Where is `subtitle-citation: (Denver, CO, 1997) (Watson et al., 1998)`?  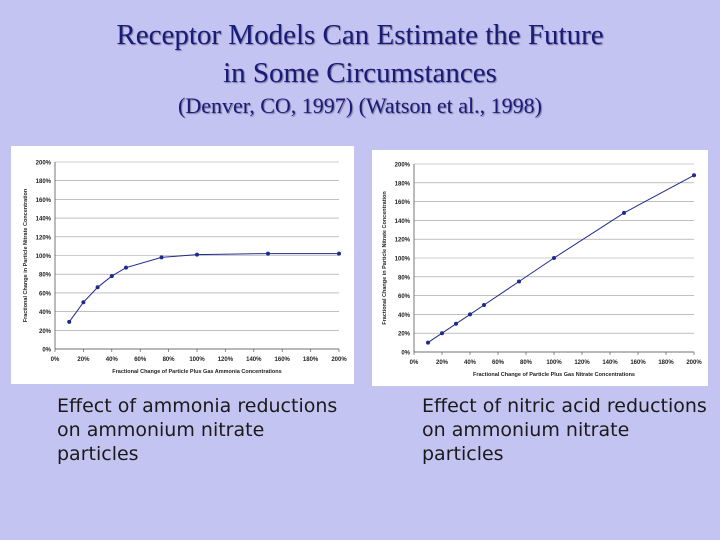 subtitle-citation: (Denver, CO, 1997) (Watson et al., 1998) is located at coordinates (360, 105).